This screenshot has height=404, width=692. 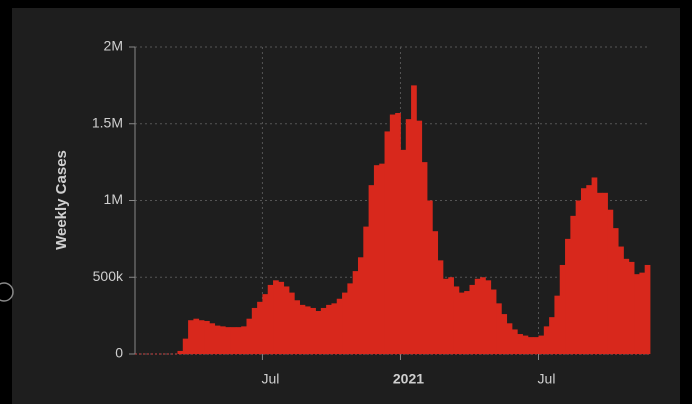 What do you see at coordinates (119, 353) in the screenshot?
I see `y-tick-label: 0` at bounding box center [119, 353].